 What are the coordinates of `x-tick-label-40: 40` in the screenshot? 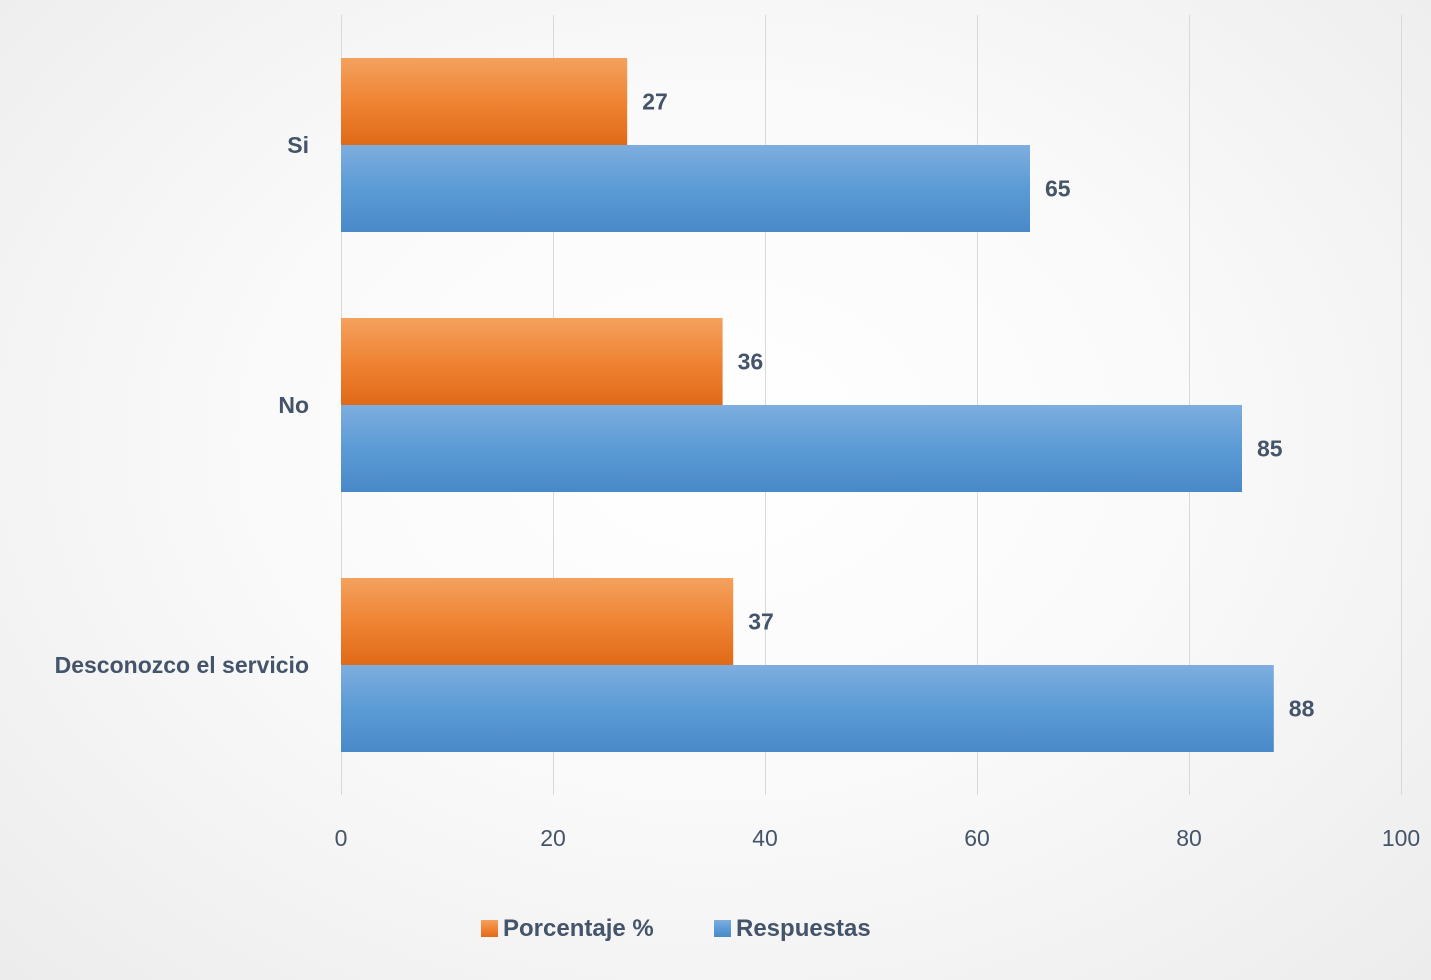 It's located at (765, 838).